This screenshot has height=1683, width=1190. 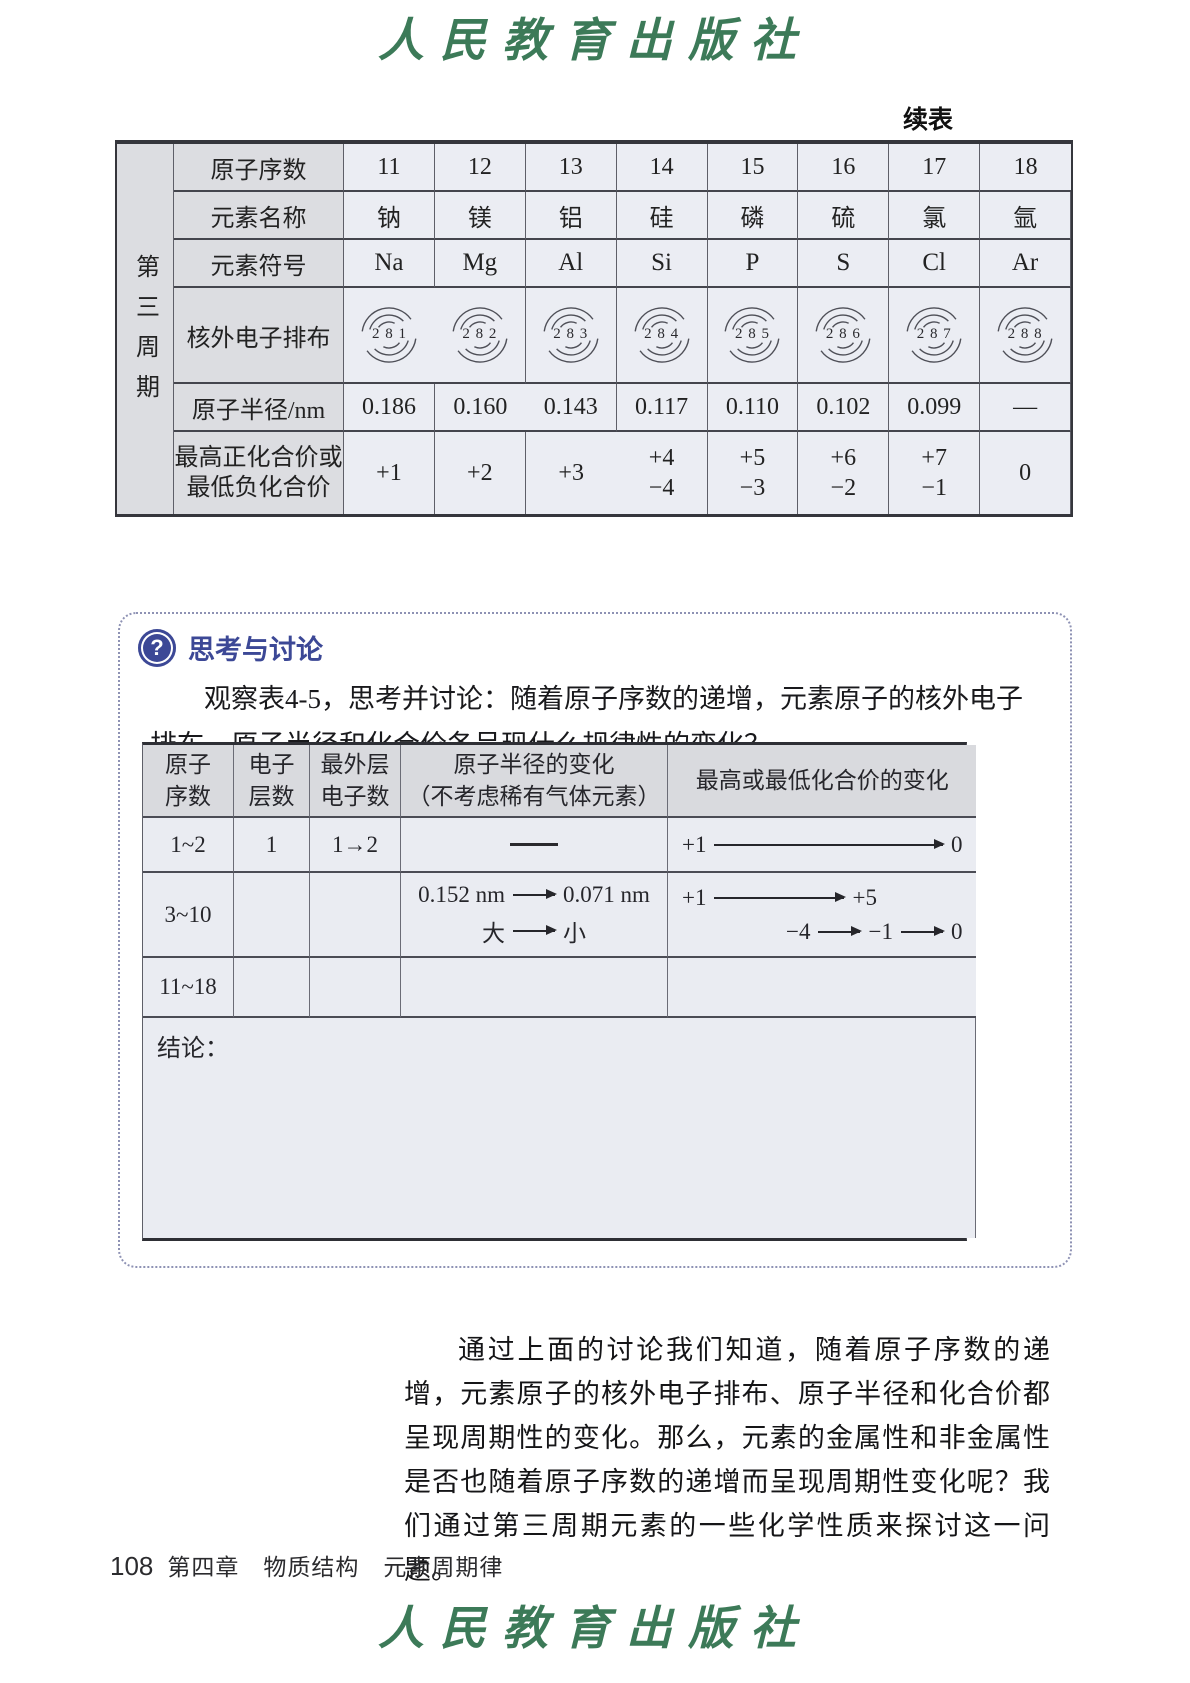 I want to click on element-name: 镁, so click(x=480, y=216).